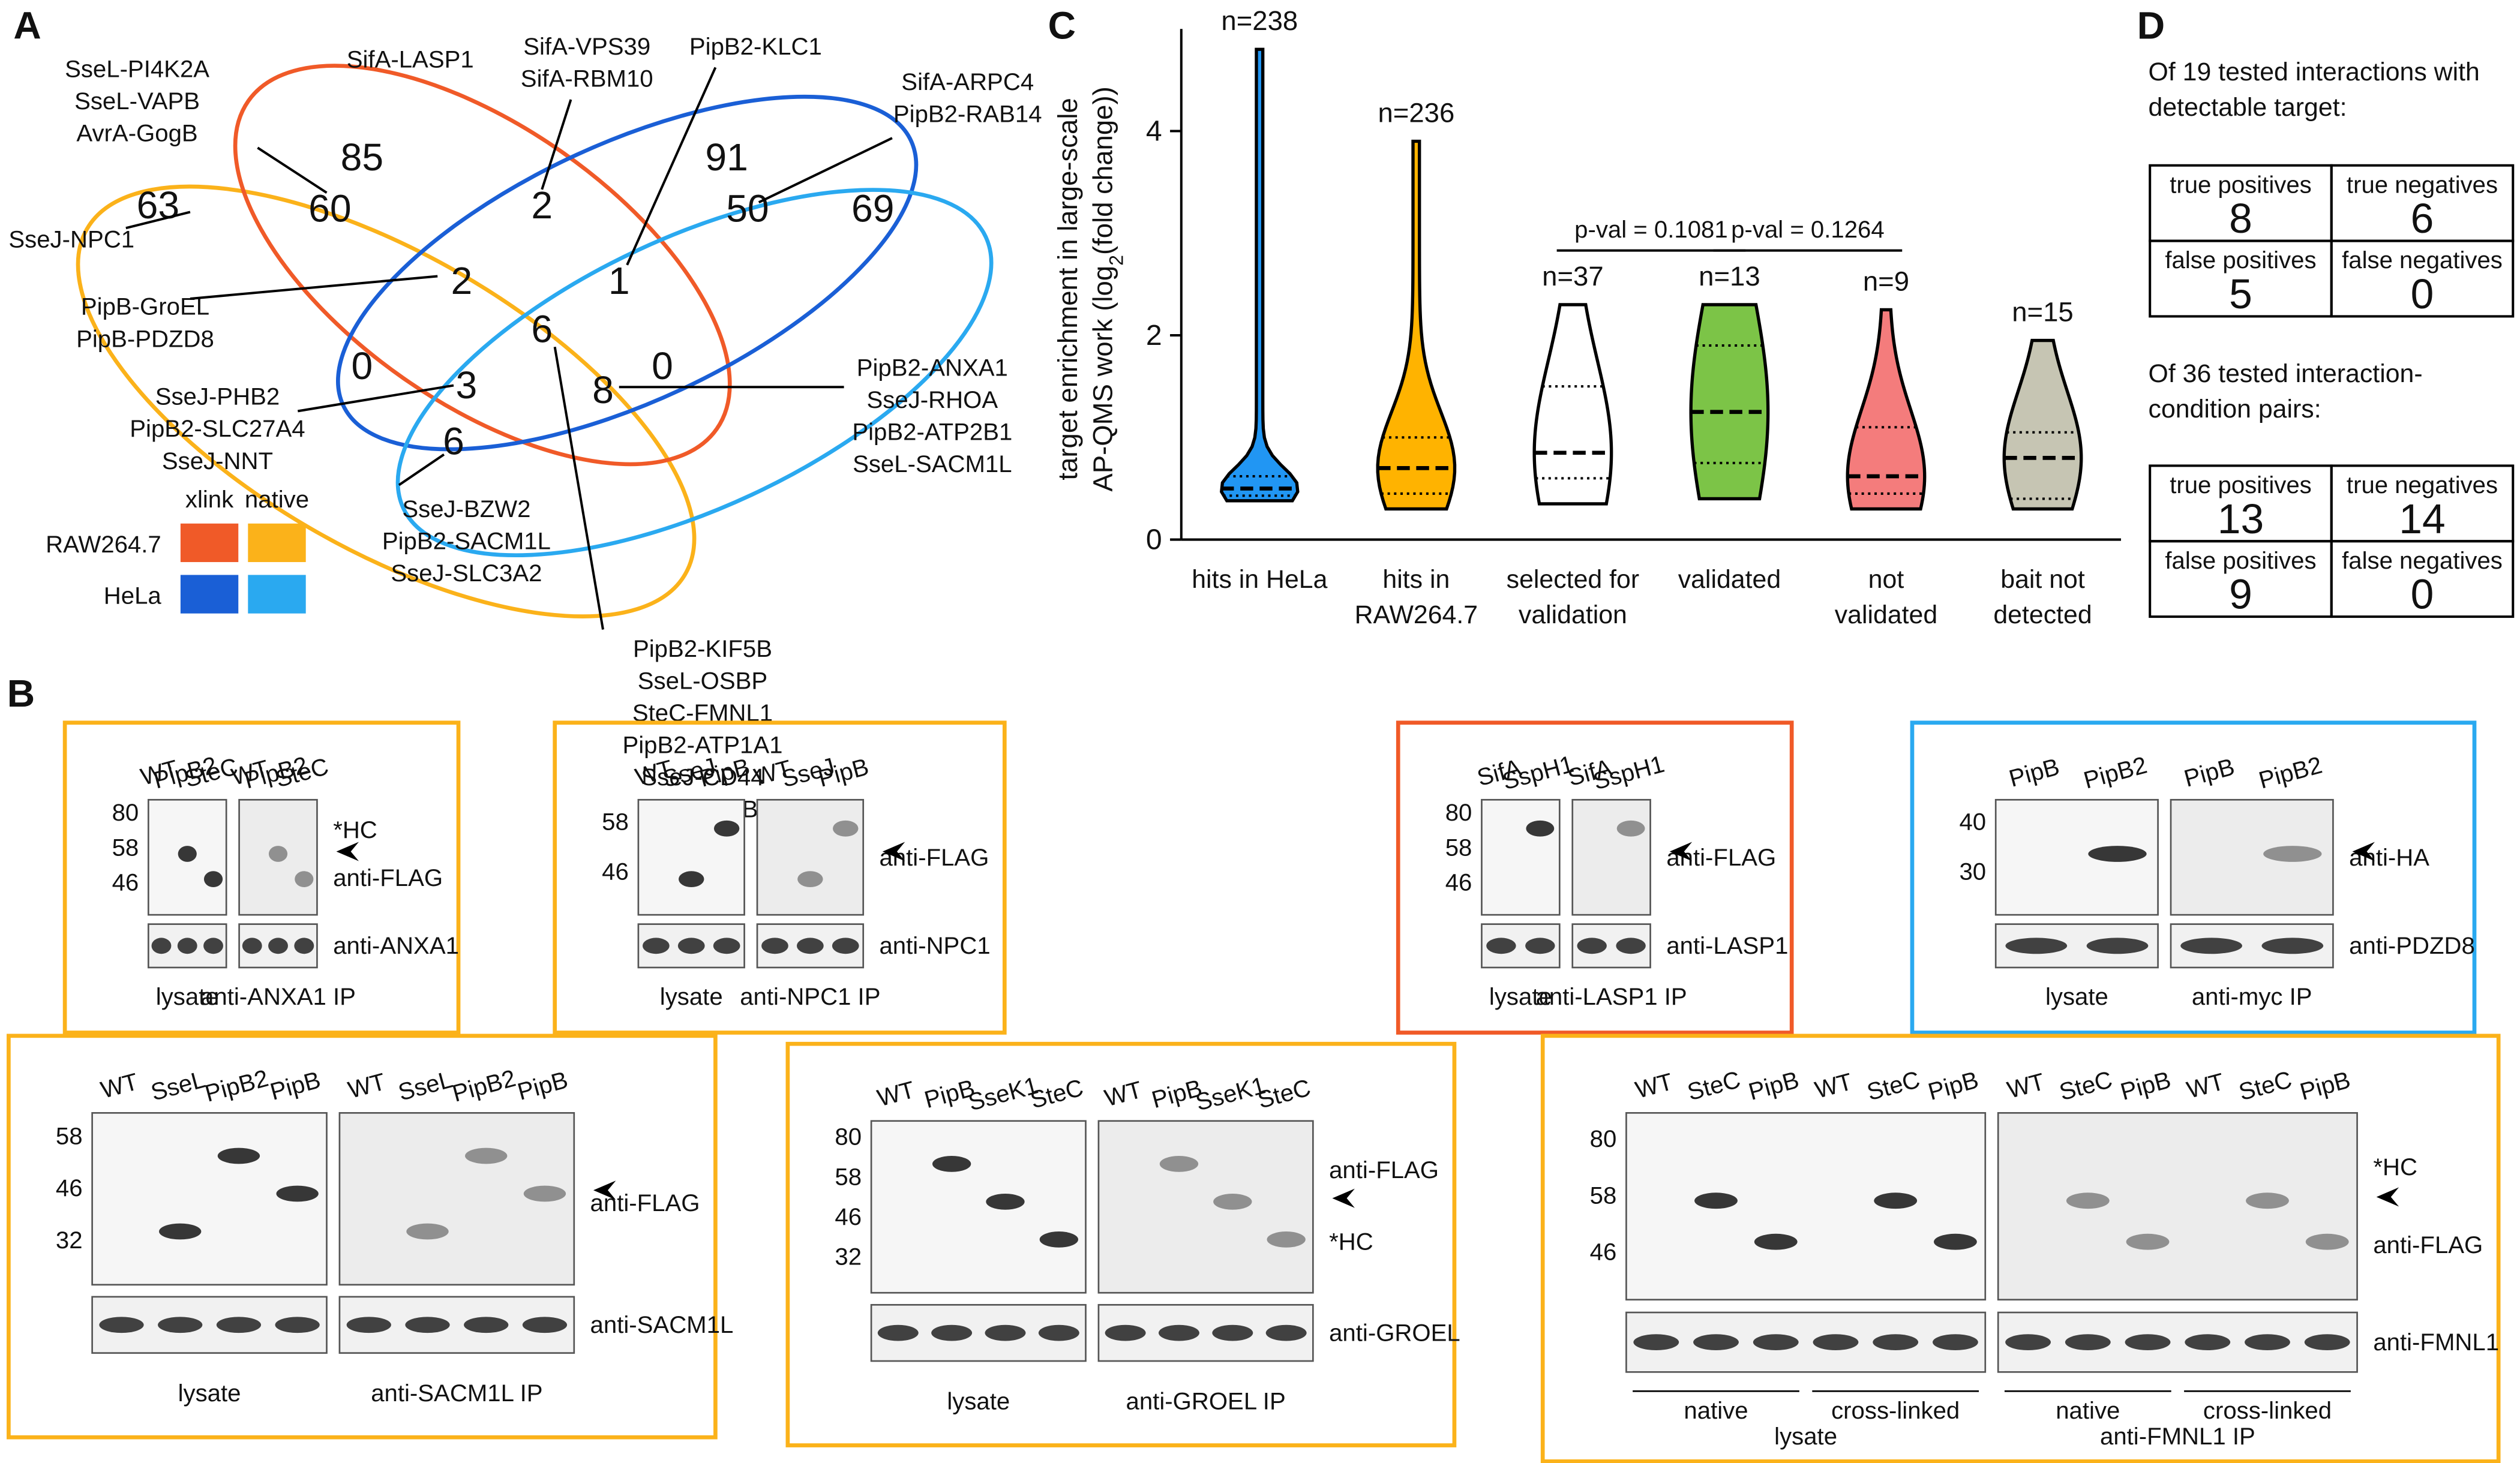  What do you see at coordinates (2085, 1086) in the screenshot?
I see `lane-label: SteC` at bounding box center [2085, 1086].